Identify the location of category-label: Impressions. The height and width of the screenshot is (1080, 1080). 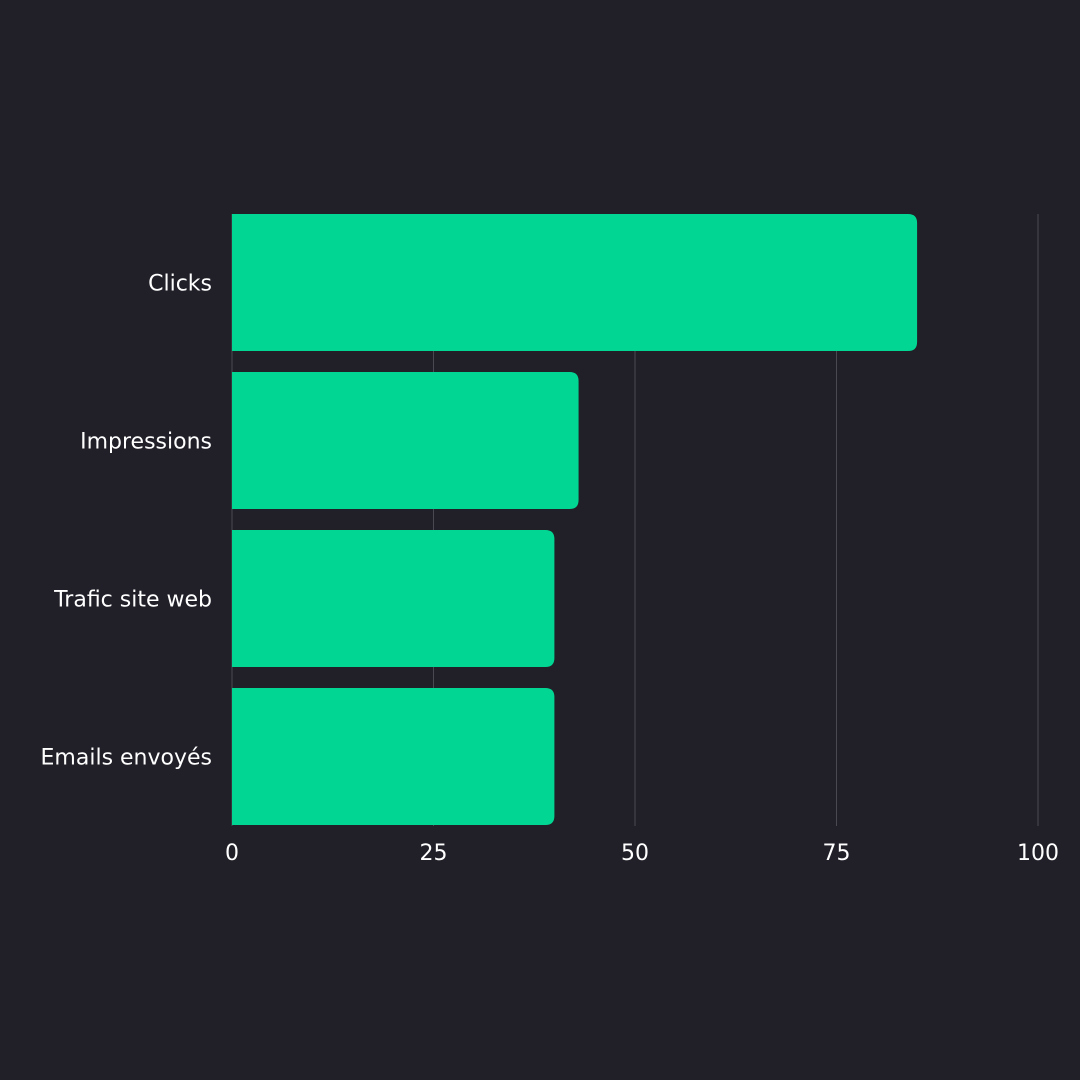
(146, 442).